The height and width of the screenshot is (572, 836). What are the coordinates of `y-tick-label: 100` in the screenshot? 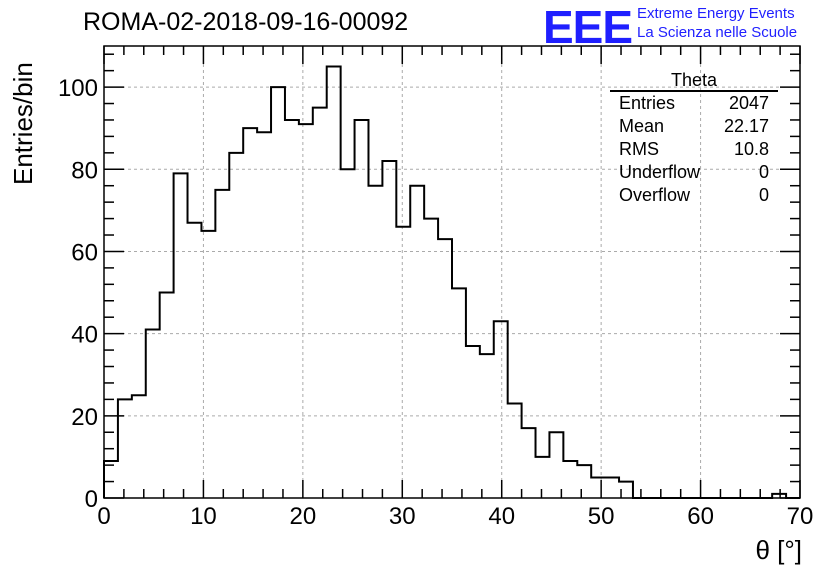 It's located at (78, 88).